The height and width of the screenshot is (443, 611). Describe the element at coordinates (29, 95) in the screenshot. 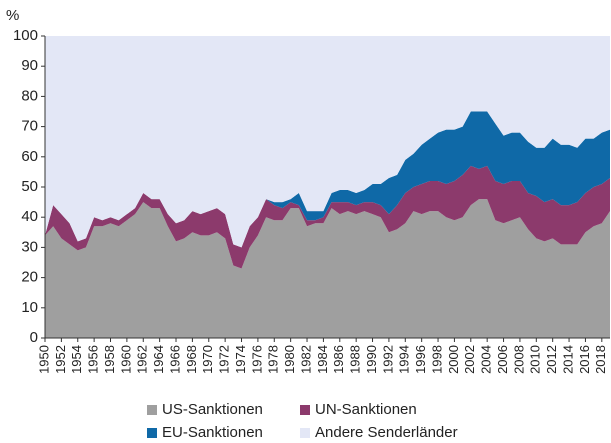

I see `y-tick-label: 80` at that location.